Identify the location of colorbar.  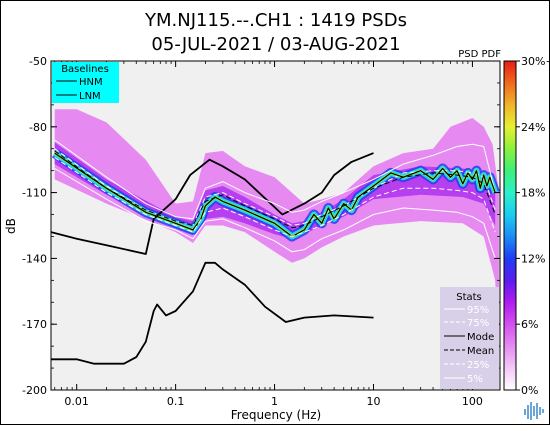
(510, 225).